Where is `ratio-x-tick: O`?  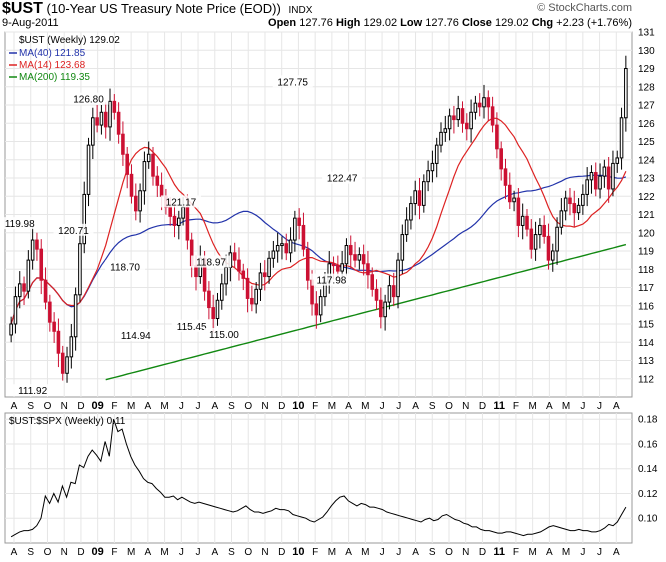
ratio-x-tick: O is located at coordinates (48, 552).